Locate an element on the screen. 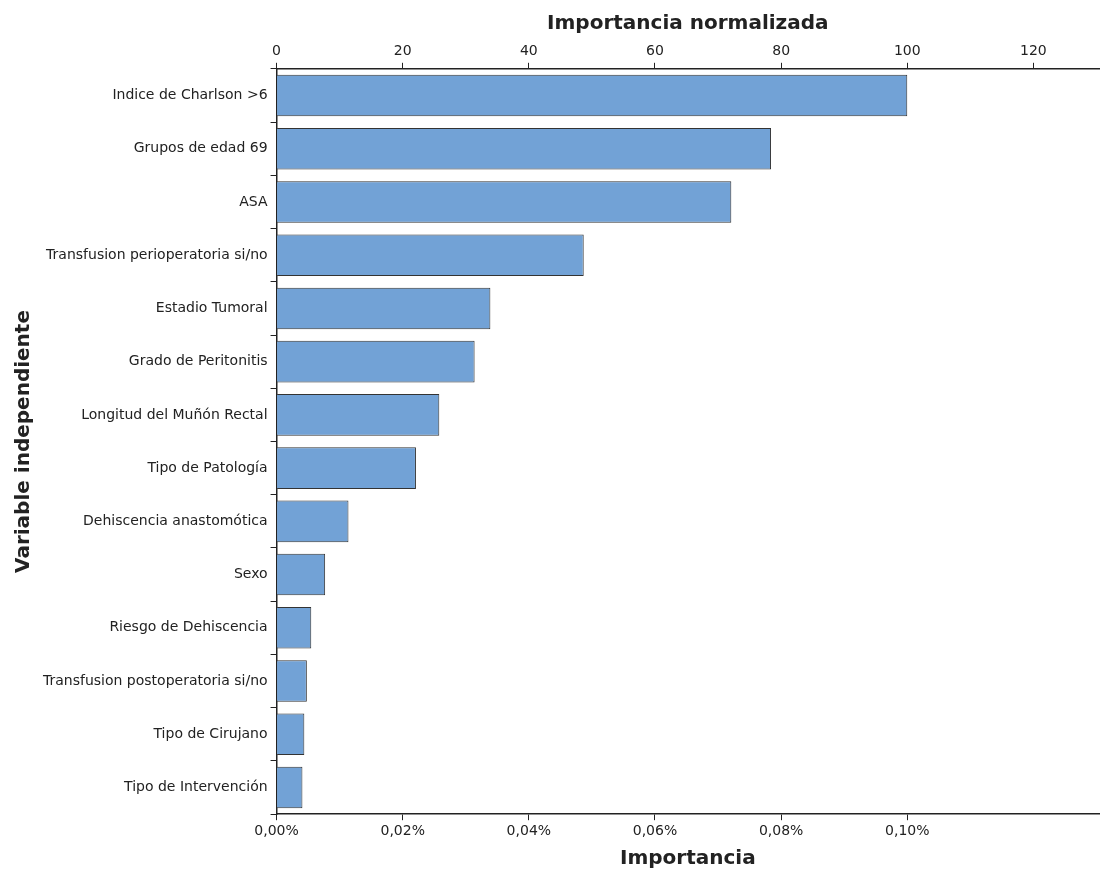 This screenshot has width=1107, height=883. x-axis-title: Importancia is located at coordinates (687, 857).